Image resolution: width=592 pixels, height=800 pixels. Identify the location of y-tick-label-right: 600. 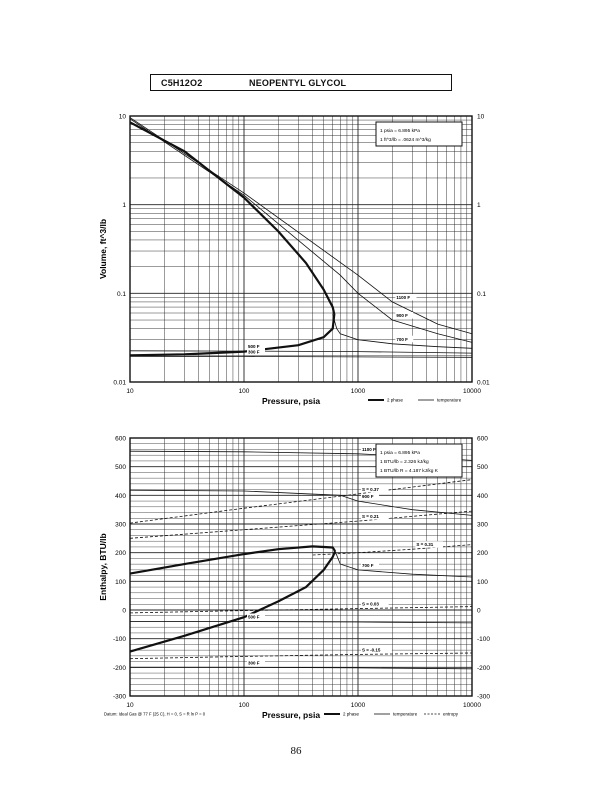
(482, 439).